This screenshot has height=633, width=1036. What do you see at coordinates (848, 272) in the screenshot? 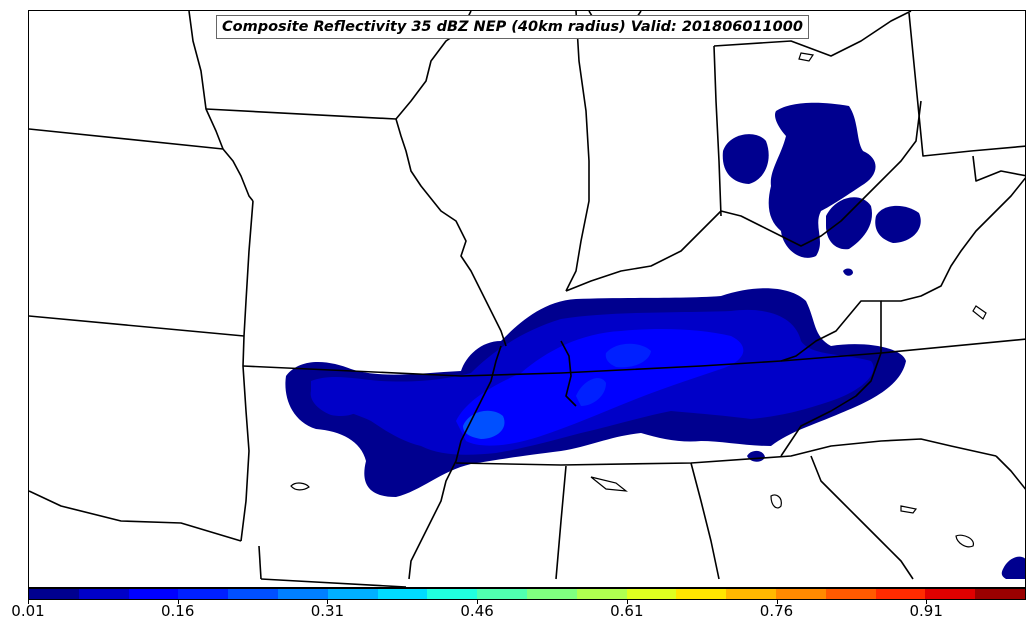
I see `contour-small-ky` at bounding box center [848, 272].